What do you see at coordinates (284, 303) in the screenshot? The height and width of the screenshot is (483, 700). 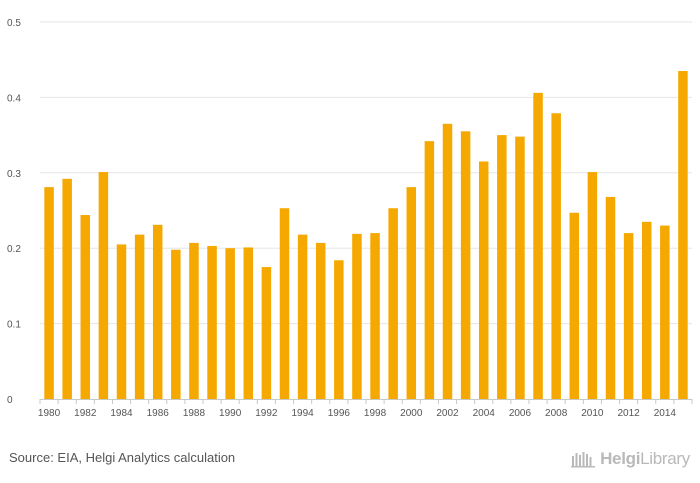 I see `bar-1993` at bounding box center [284, 303].